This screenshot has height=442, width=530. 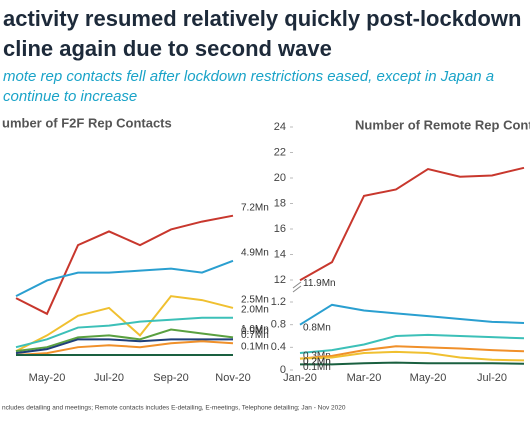 I want to click on y-tick-label: 1.2, so click(x=278, y=302).